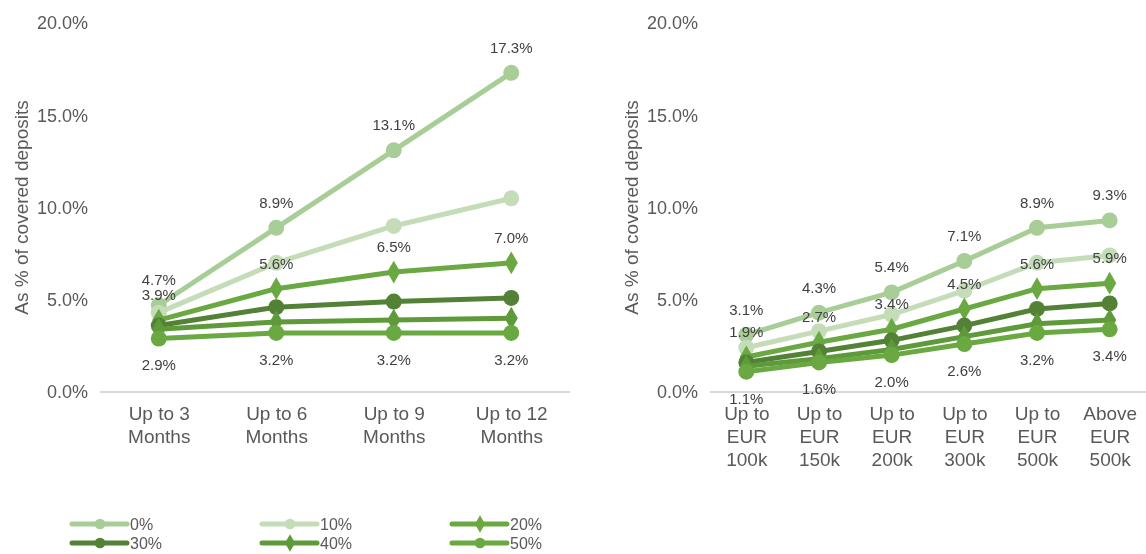 This screenshot has height=554, width=1146. Describe the element at coordinates (159, 425) in the screenshot. I see `x-tick-label: Up to 3 Months` at that location.